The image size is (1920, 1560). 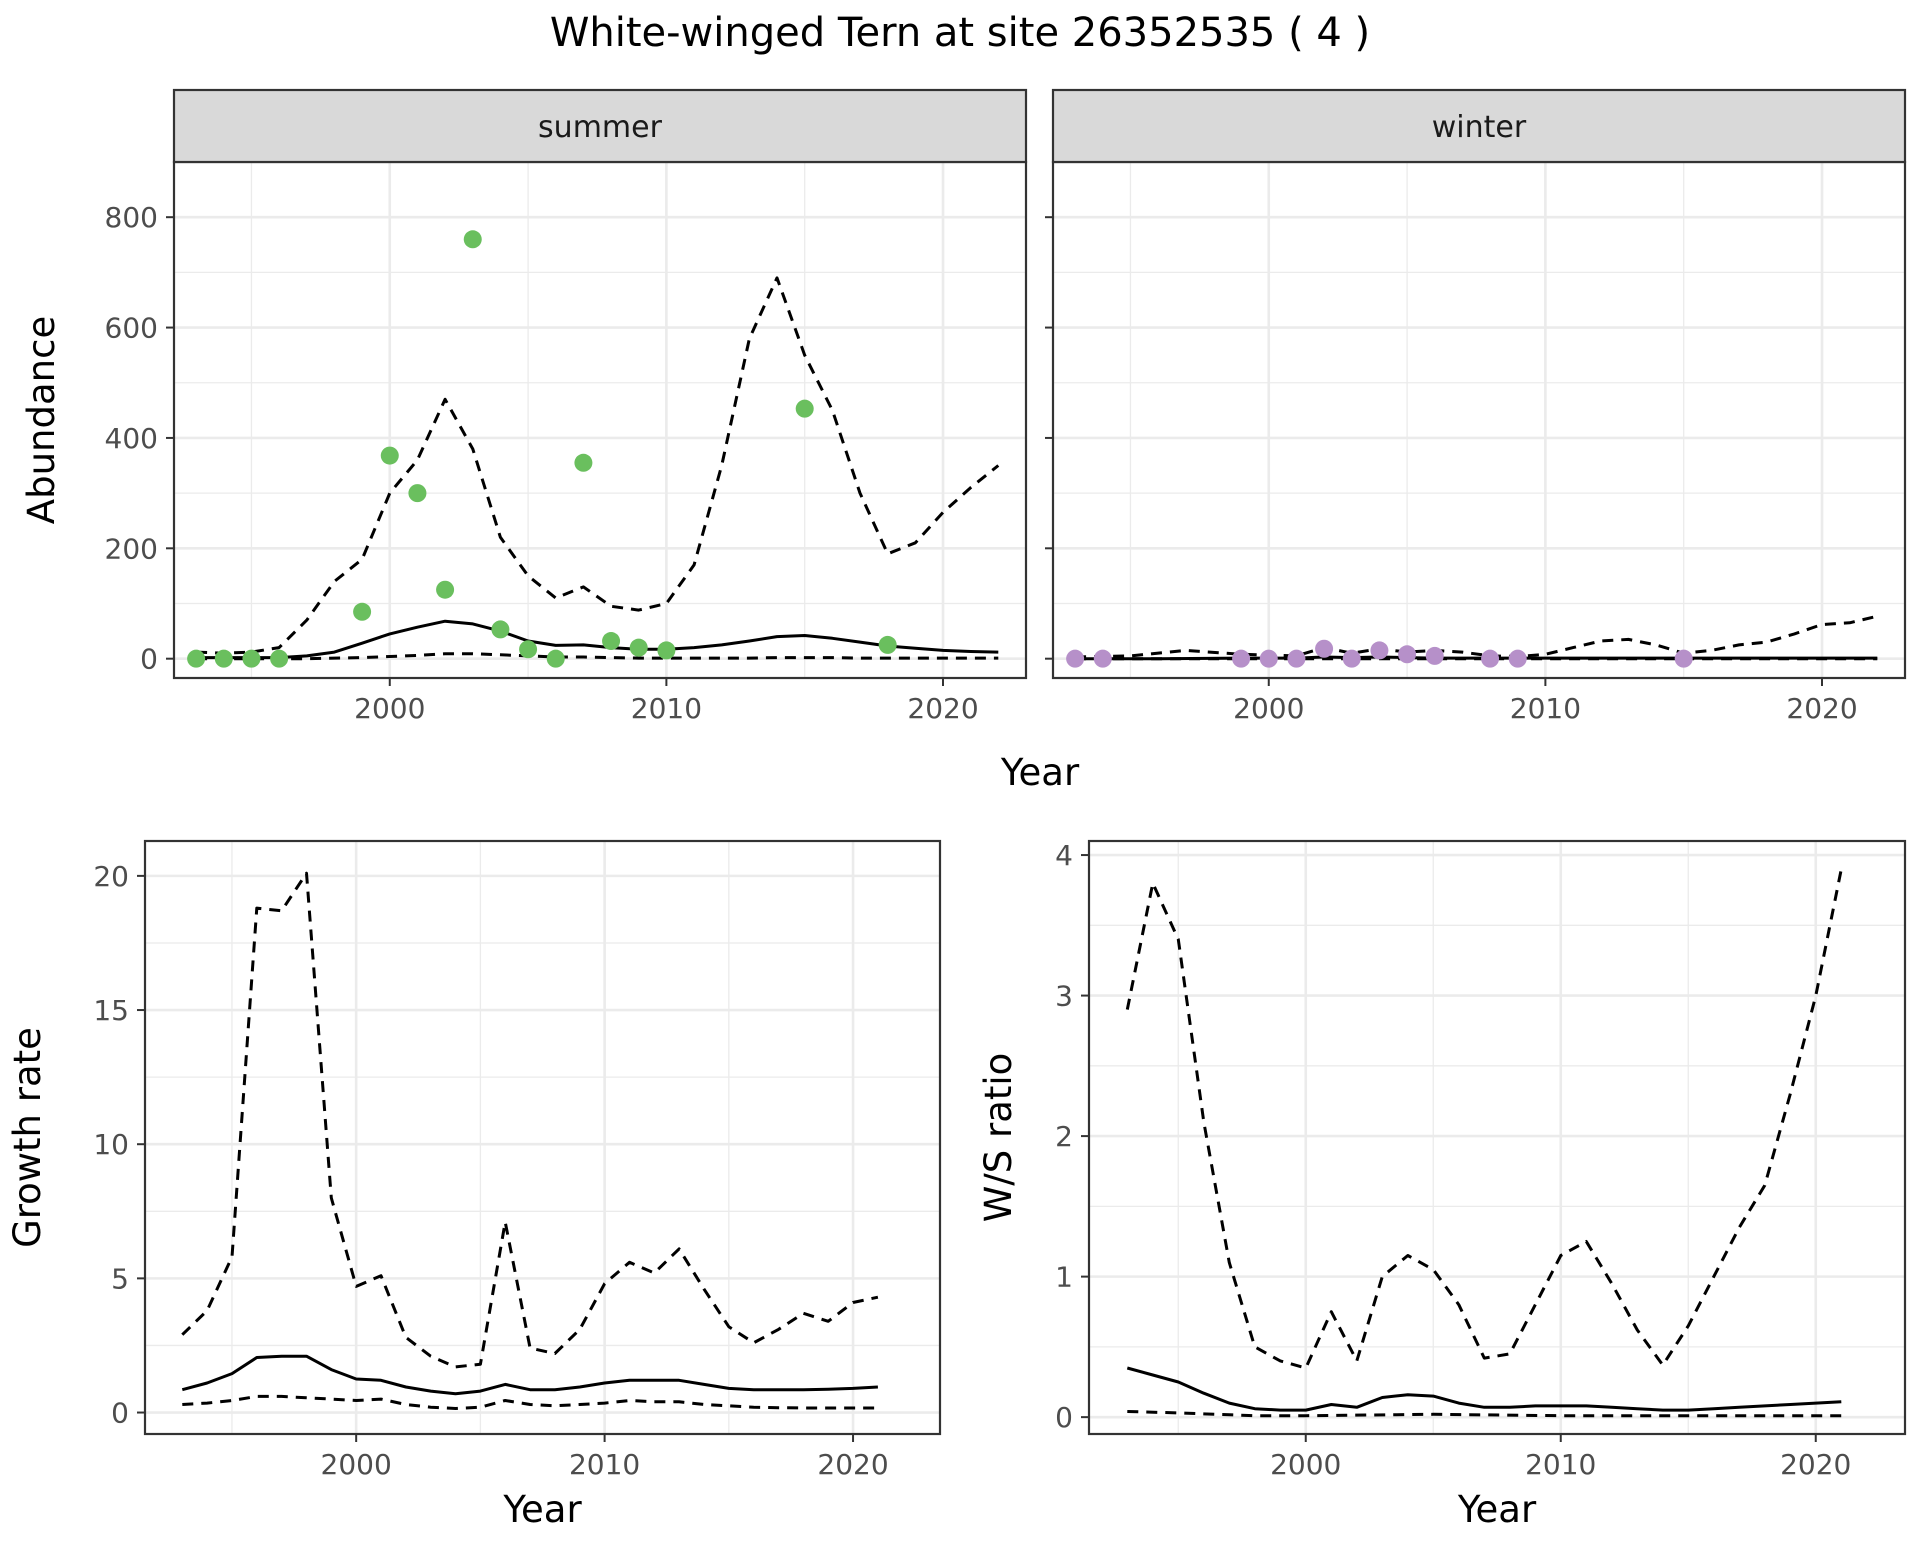 What do you see at coordinates (1497, 1509) in the screenshot?
I see `ratio-x-axis-title: Year` at bounding box center [1497, 1509].